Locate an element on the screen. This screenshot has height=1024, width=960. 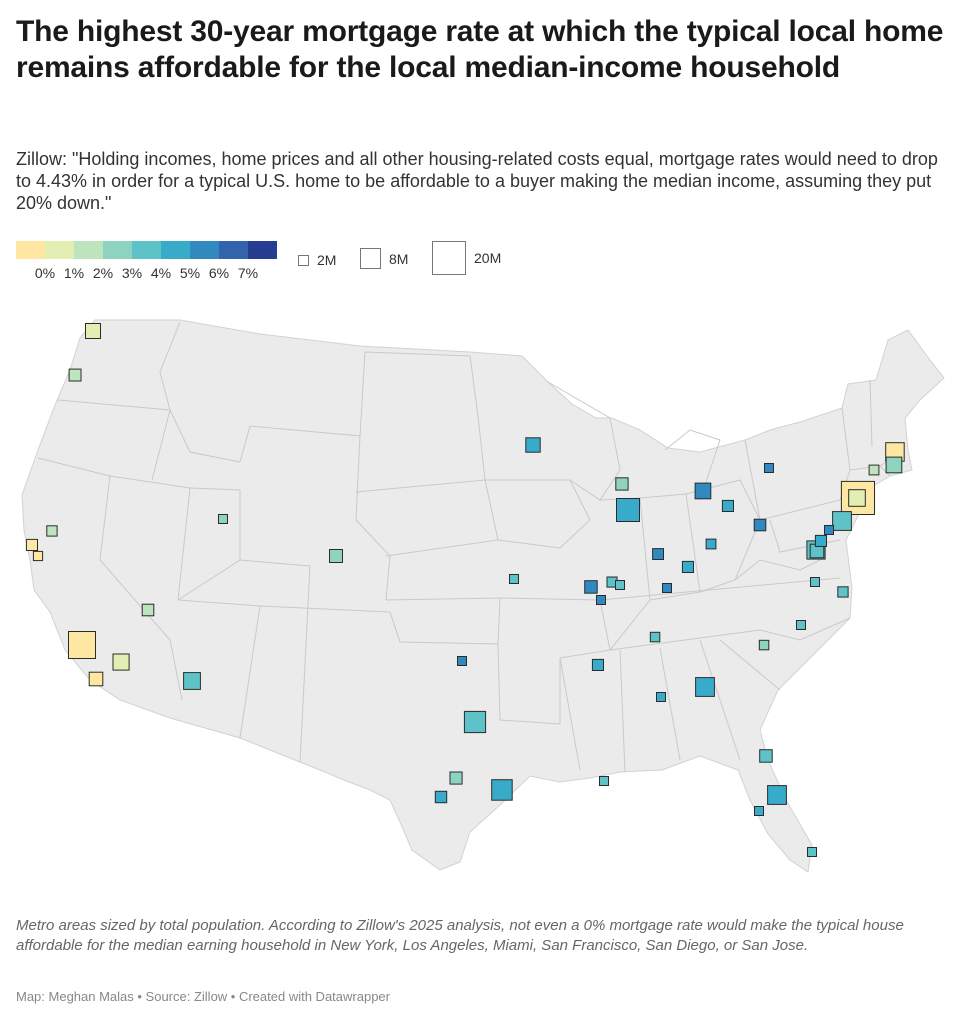
legend: 0% 1% 2% 3% 4% 5% 6% 7% 2M 8M 20M is located at coordinates (296, 263).